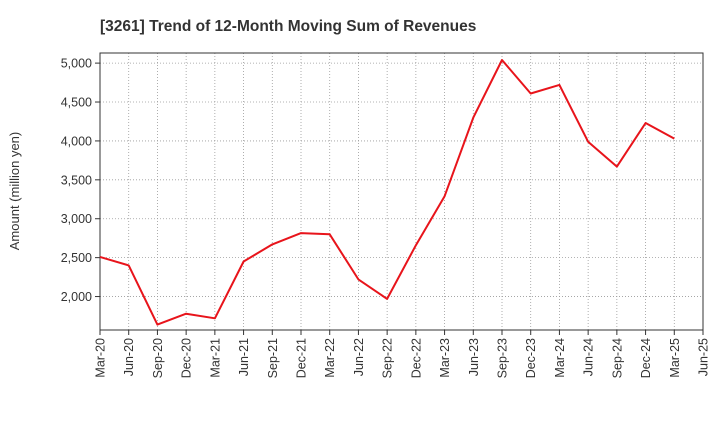 This screenshot has height=440, width=720. I want to click on x-tick-label: Dec-24, so click(646, 358).